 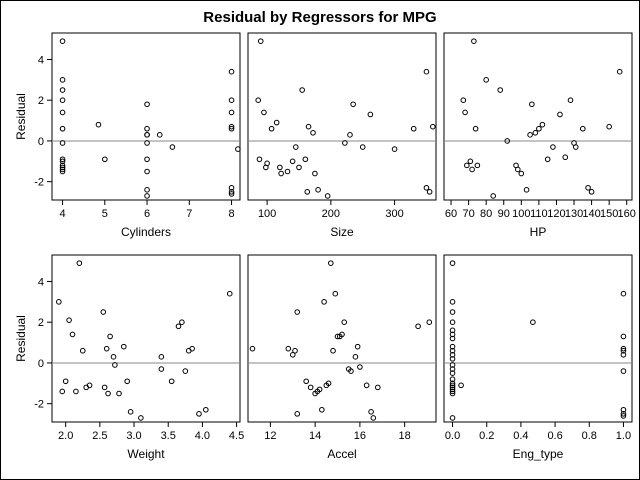 What do you see at coordinates (468, 214) in the screenshot?
I see `x-tick-label: 70` at bounding box center [468, 214].